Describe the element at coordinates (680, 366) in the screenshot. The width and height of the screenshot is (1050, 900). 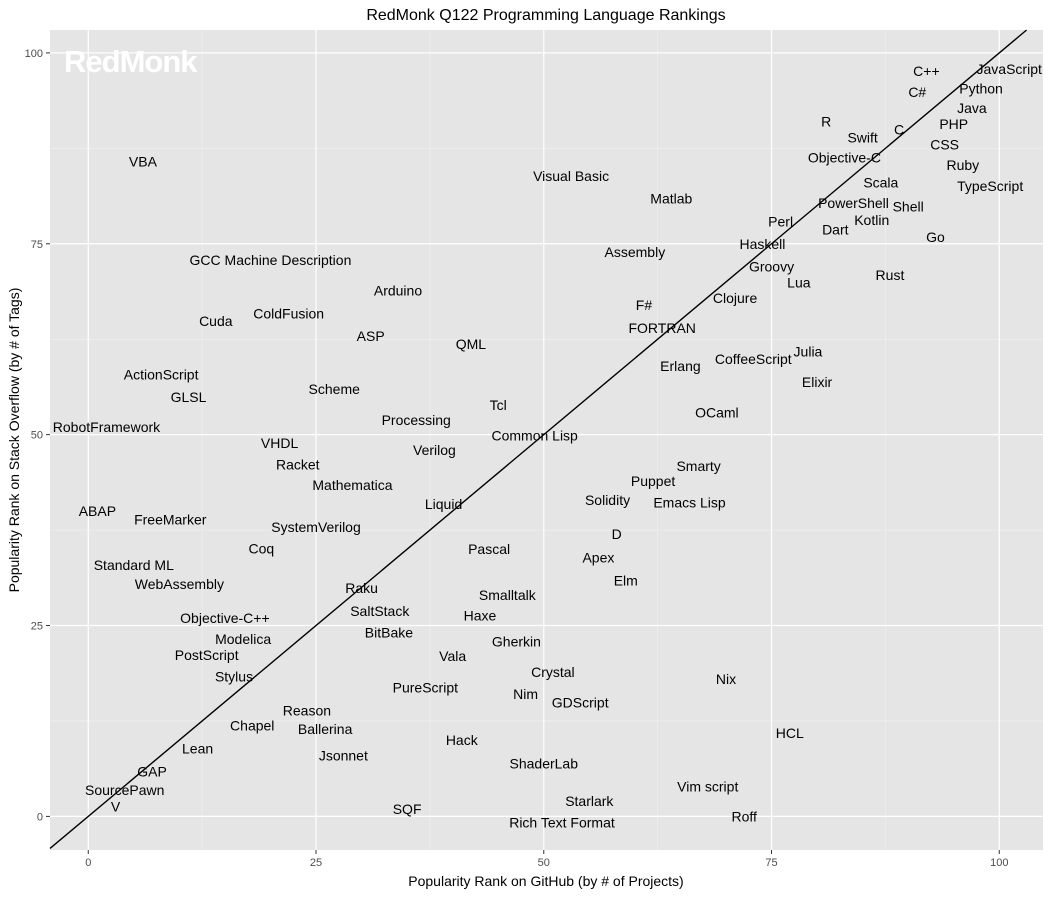
I see `point-label: Erlang` at that location.